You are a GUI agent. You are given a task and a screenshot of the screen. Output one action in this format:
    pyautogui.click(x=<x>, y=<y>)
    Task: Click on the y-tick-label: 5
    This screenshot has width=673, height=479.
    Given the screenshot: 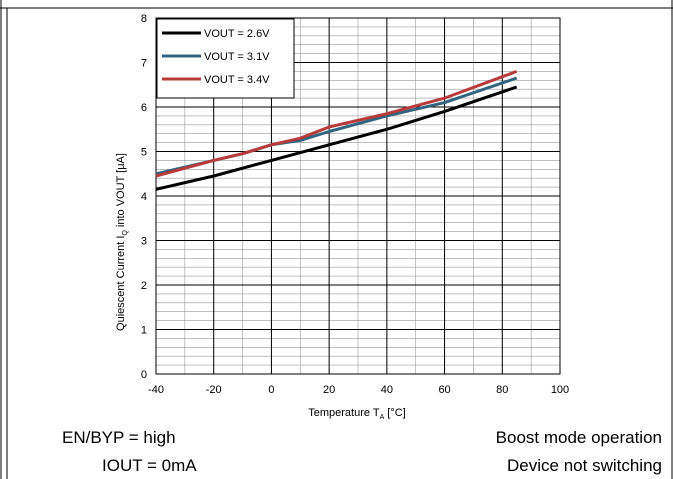 What is the action you would take?
    pyautogui.click(x=144, y=153)
    